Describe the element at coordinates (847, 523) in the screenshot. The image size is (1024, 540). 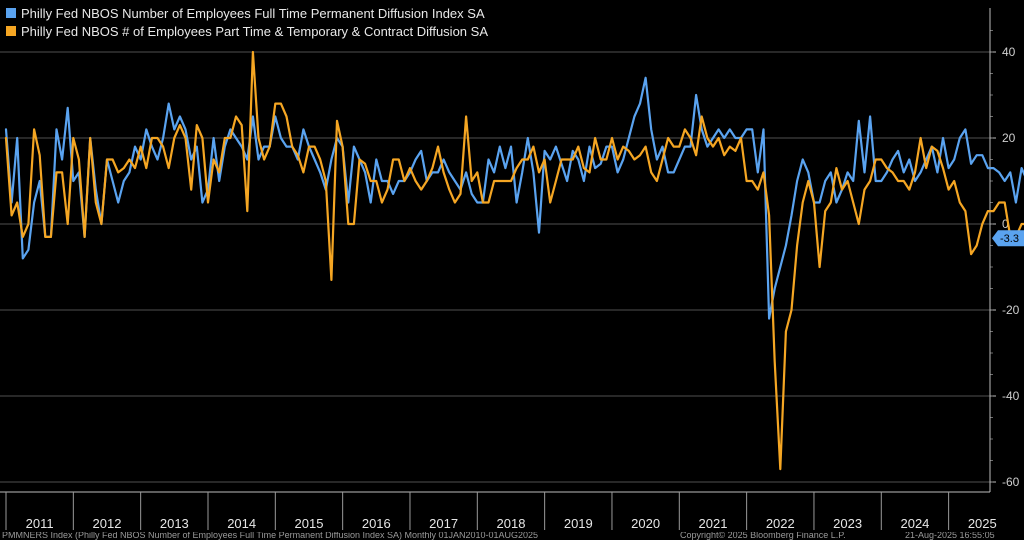
I see `x-tick-label: 2023` at that location.